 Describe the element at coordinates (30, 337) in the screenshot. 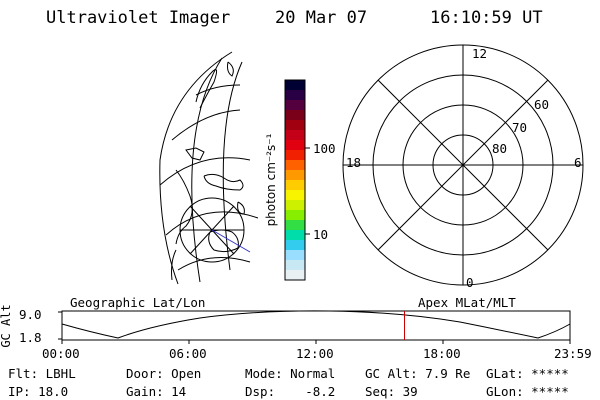

I see `y-min-label: 1.8` at that location.